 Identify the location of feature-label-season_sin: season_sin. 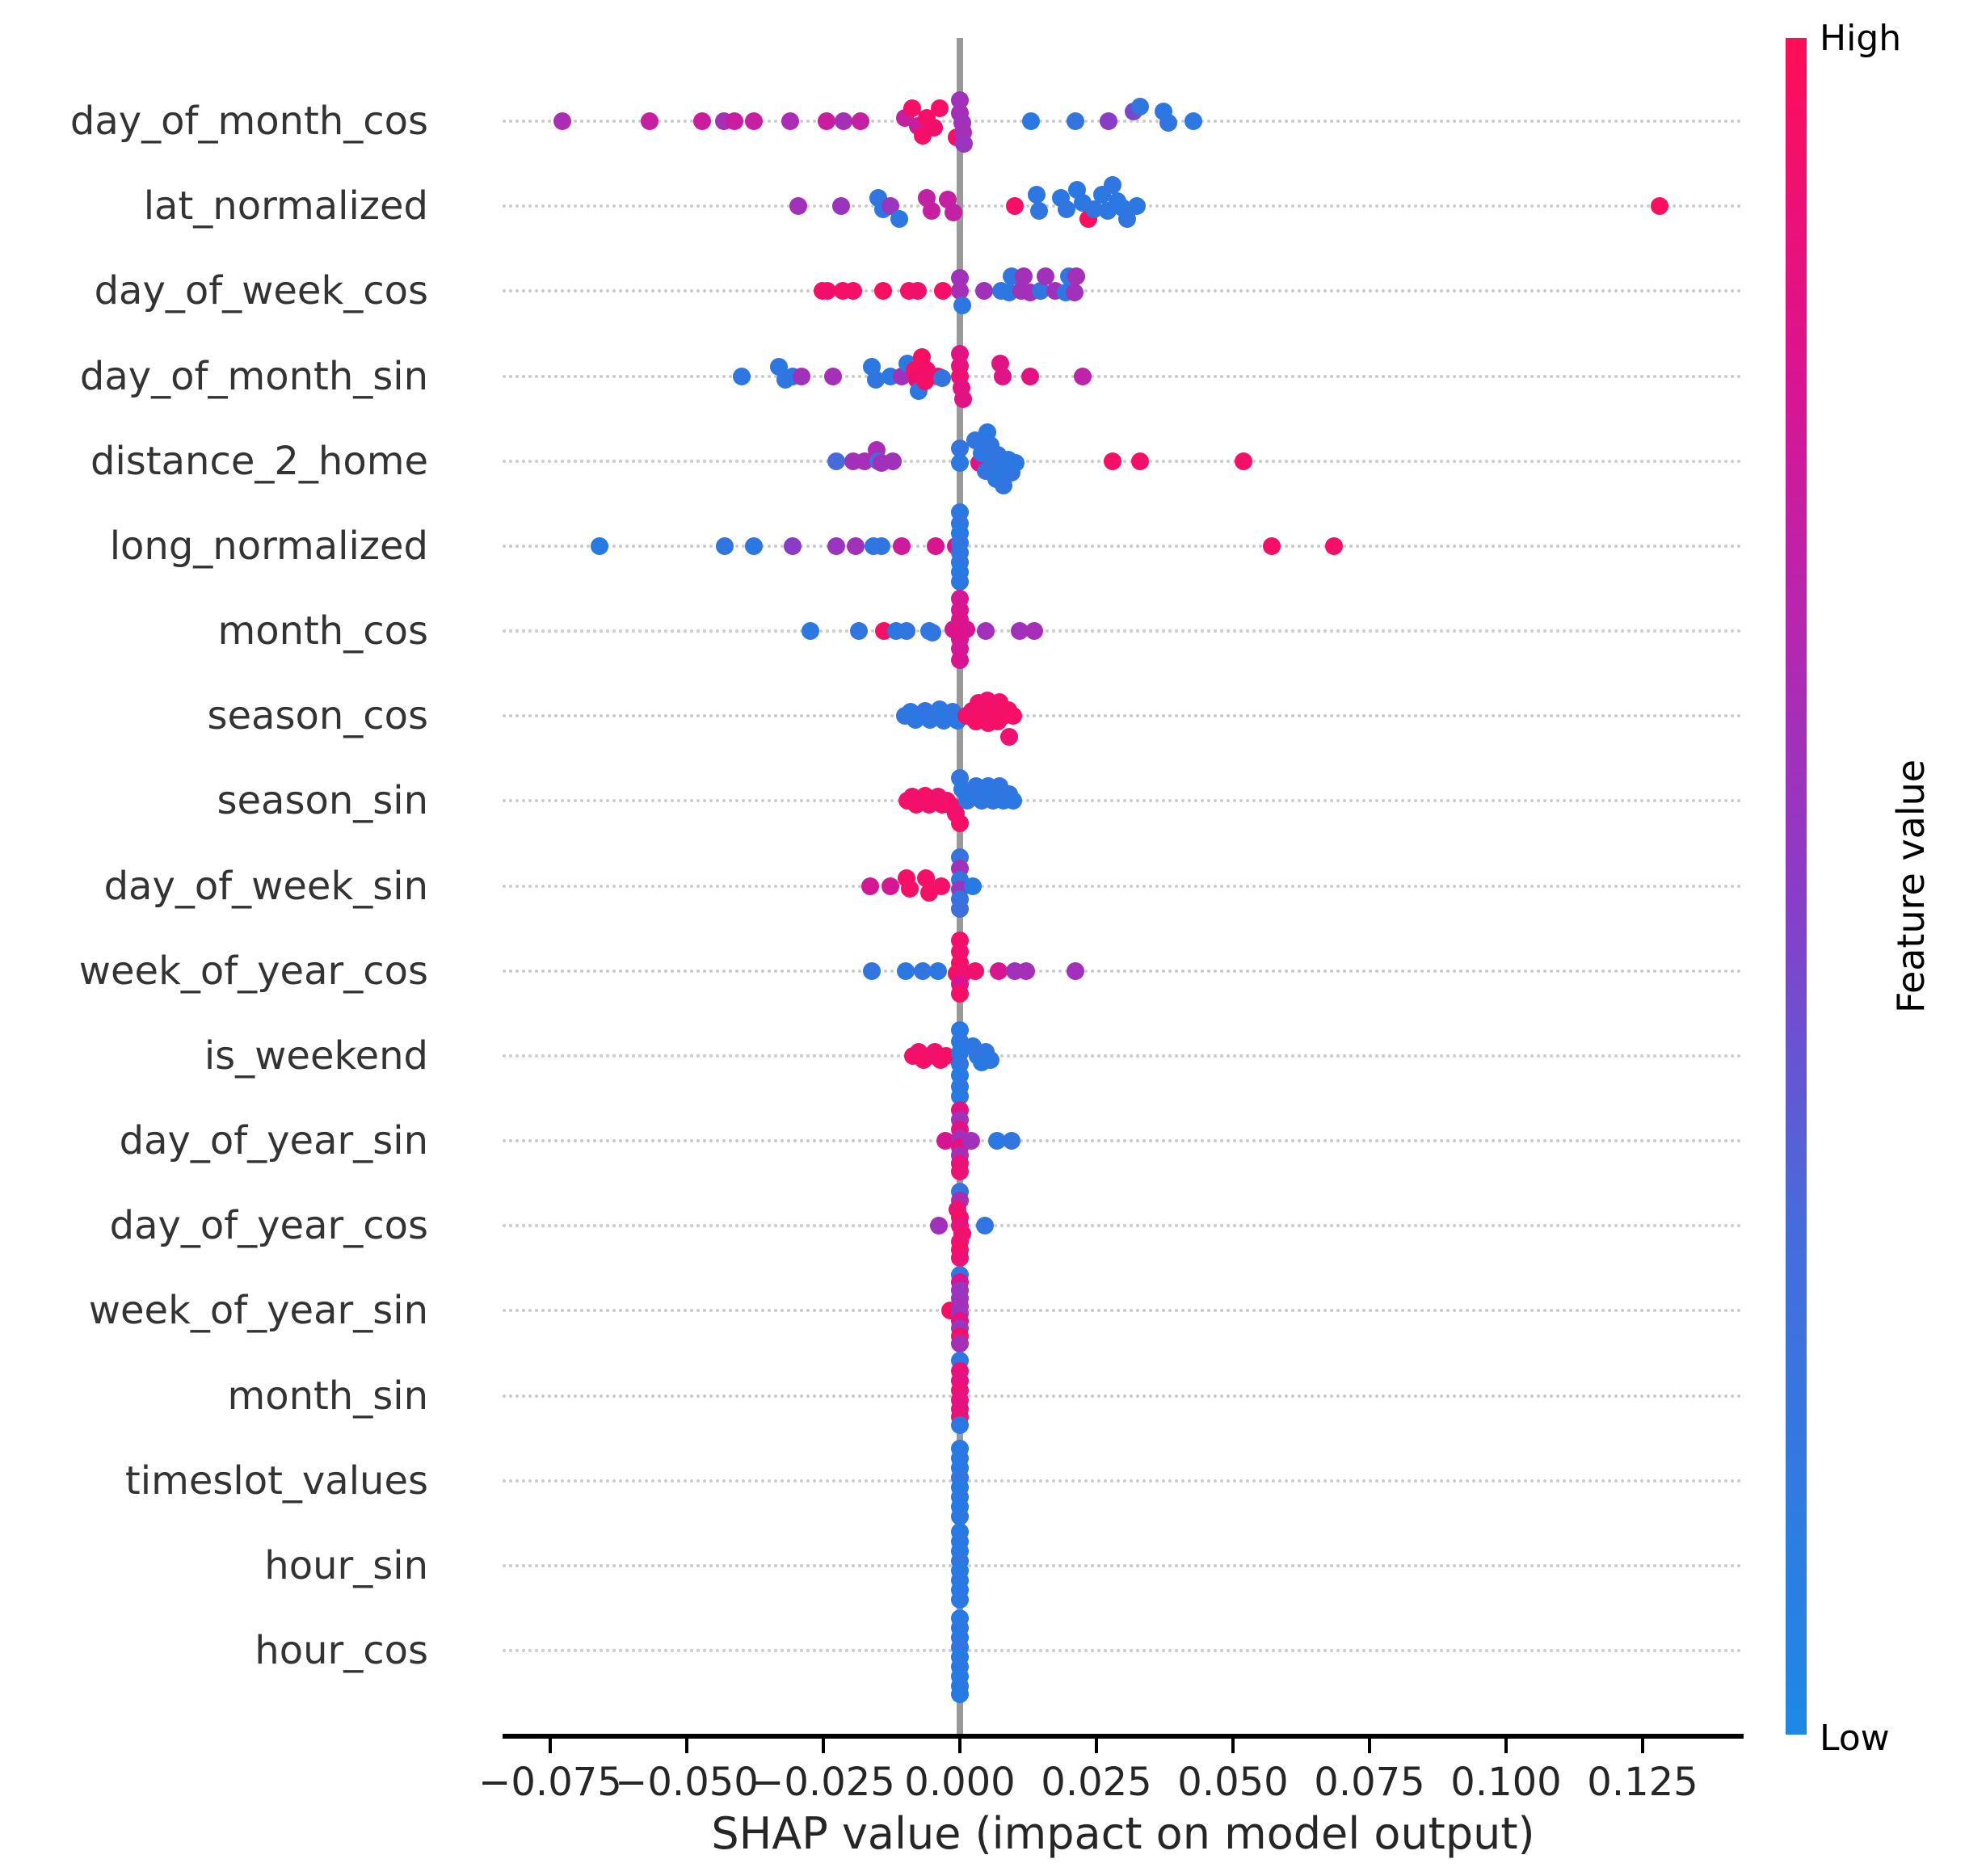
(322, 801).